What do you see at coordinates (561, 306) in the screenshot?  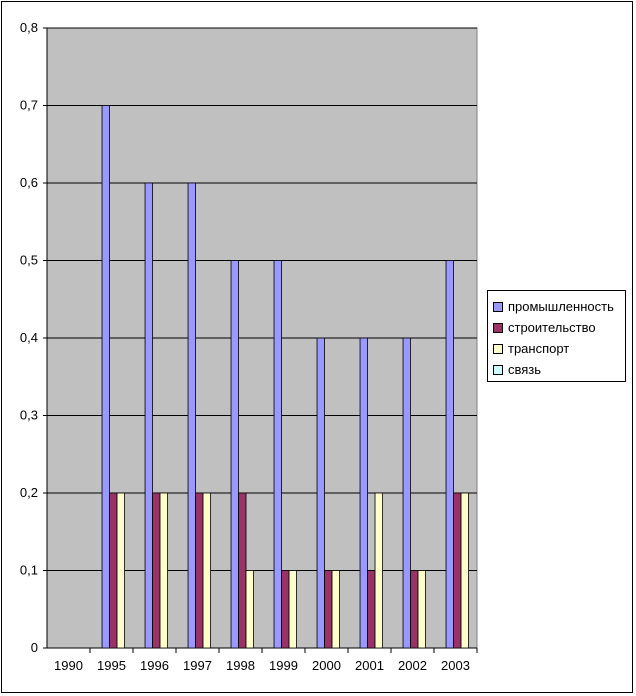 I see `legend-label: промышленность` at bounding box center [561, 306].